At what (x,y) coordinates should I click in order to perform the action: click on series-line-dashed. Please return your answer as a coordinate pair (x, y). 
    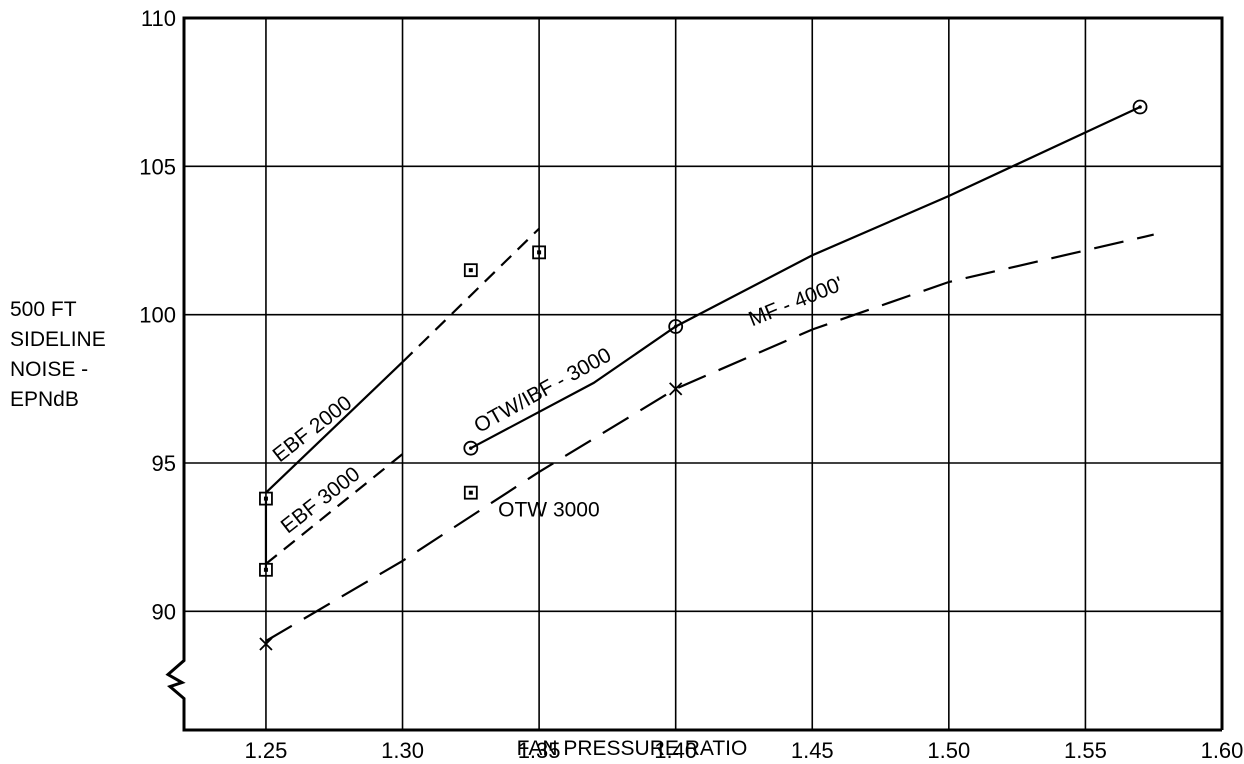
    Looking at the image, I should click on (470, 295).